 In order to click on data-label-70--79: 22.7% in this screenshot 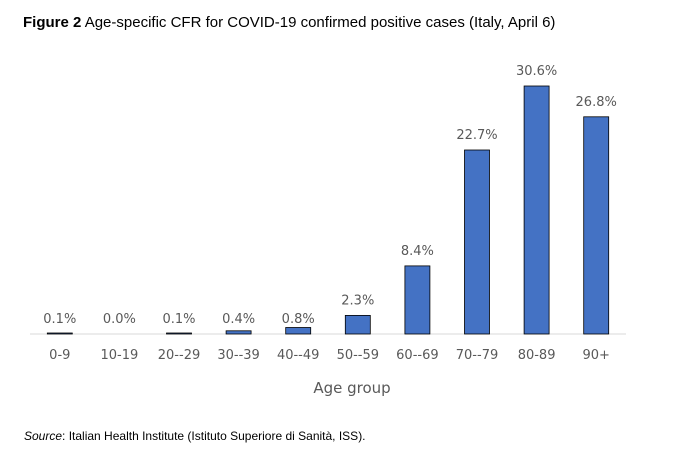, I will do `click(476, 135)`.